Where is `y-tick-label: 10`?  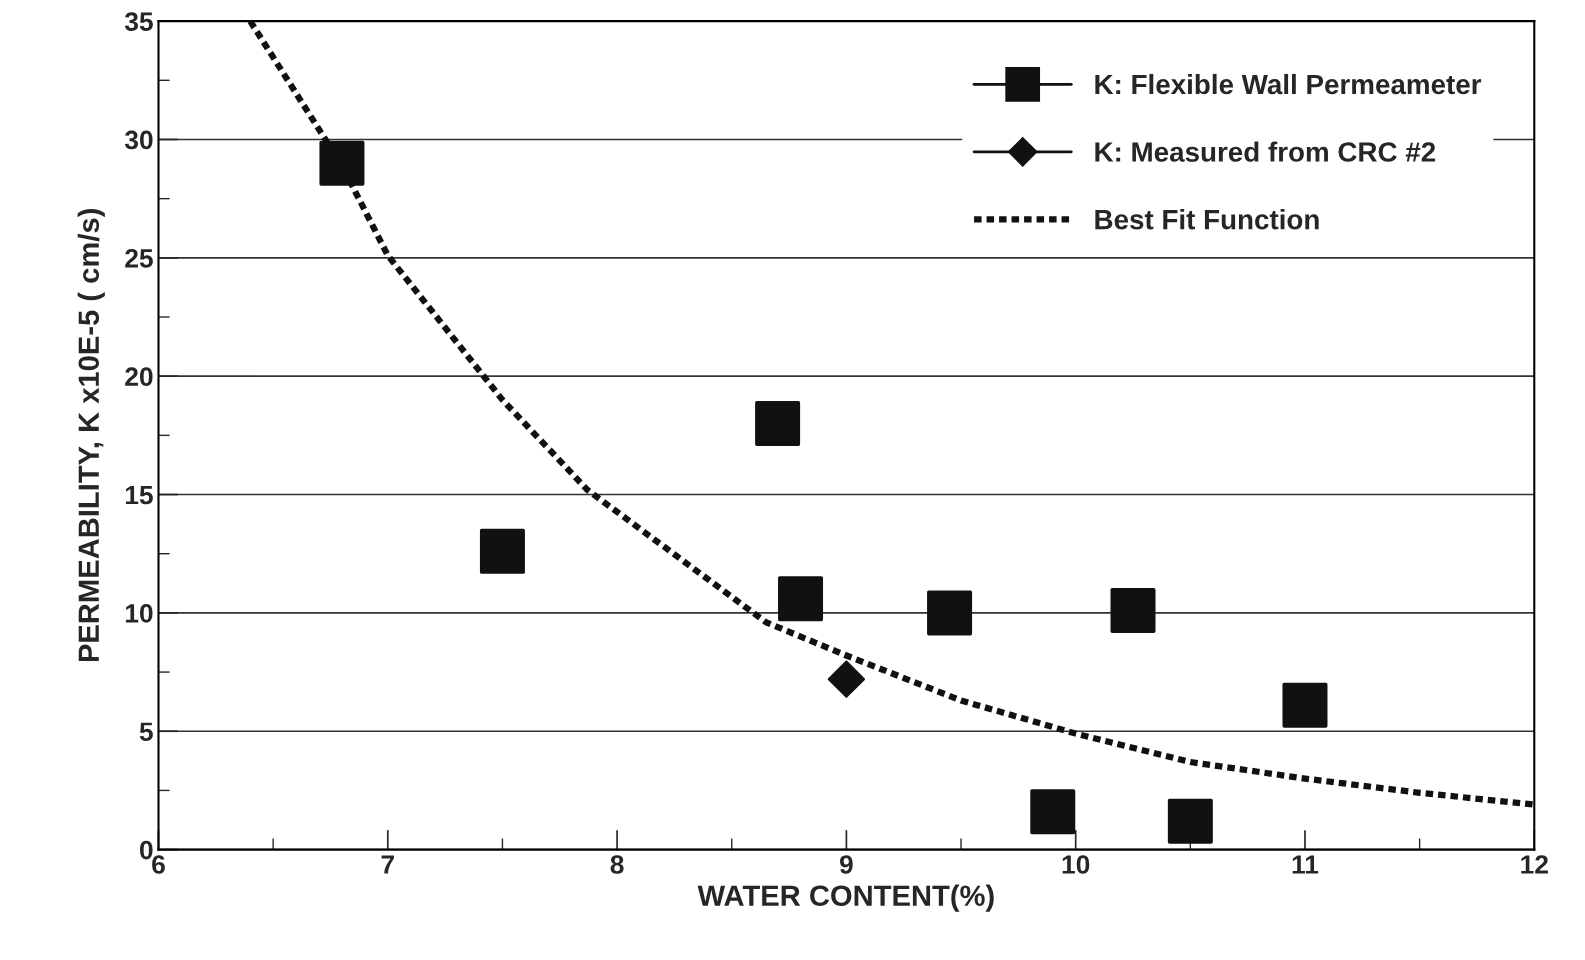
y-tick-label: 10 is located at coordinates (139, 613).